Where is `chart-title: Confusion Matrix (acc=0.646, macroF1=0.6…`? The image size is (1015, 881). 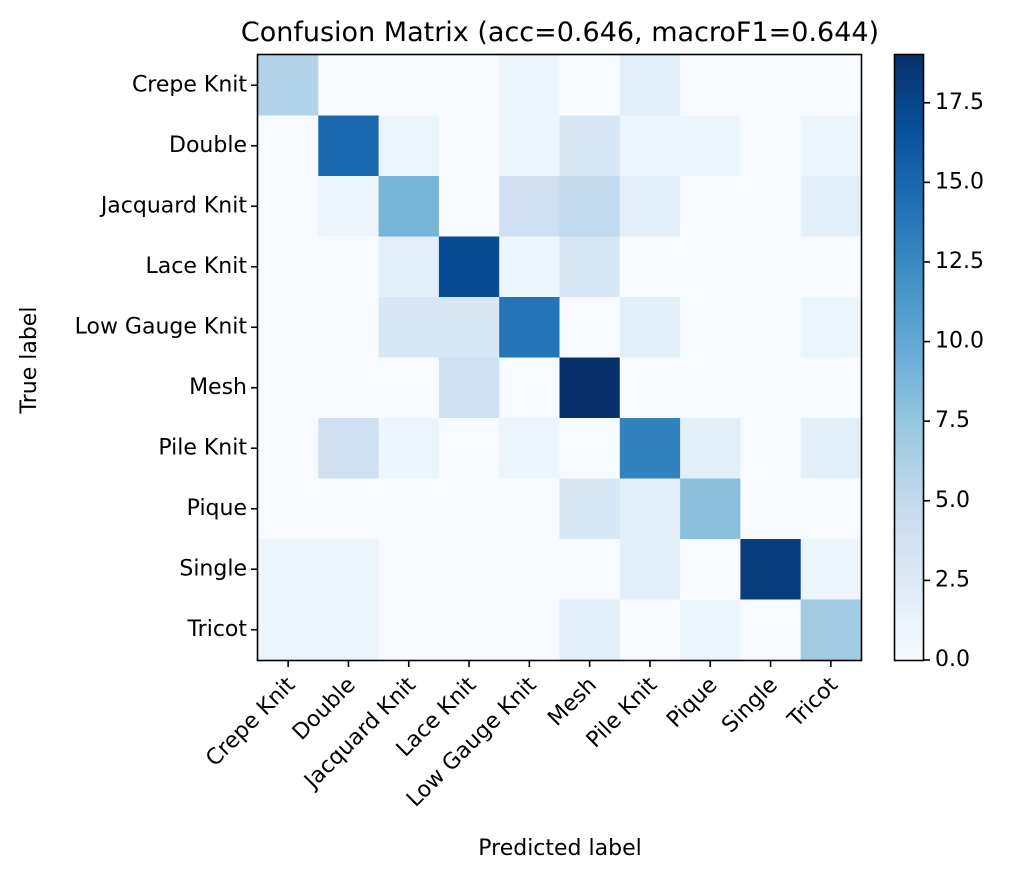 chart-title: Confusion Matrix (acc=0.646, macroF1=0.6… is located at coordinates (560, 32).